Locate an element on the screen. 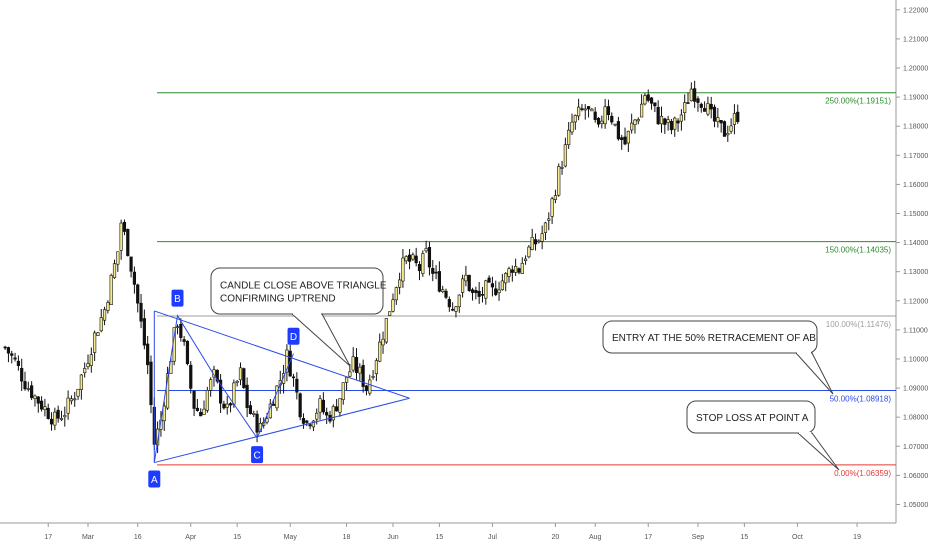 The image size is (932, 550). callout-text-line: STOP LOSS AT POINT A is located at coordinates (752, 418).